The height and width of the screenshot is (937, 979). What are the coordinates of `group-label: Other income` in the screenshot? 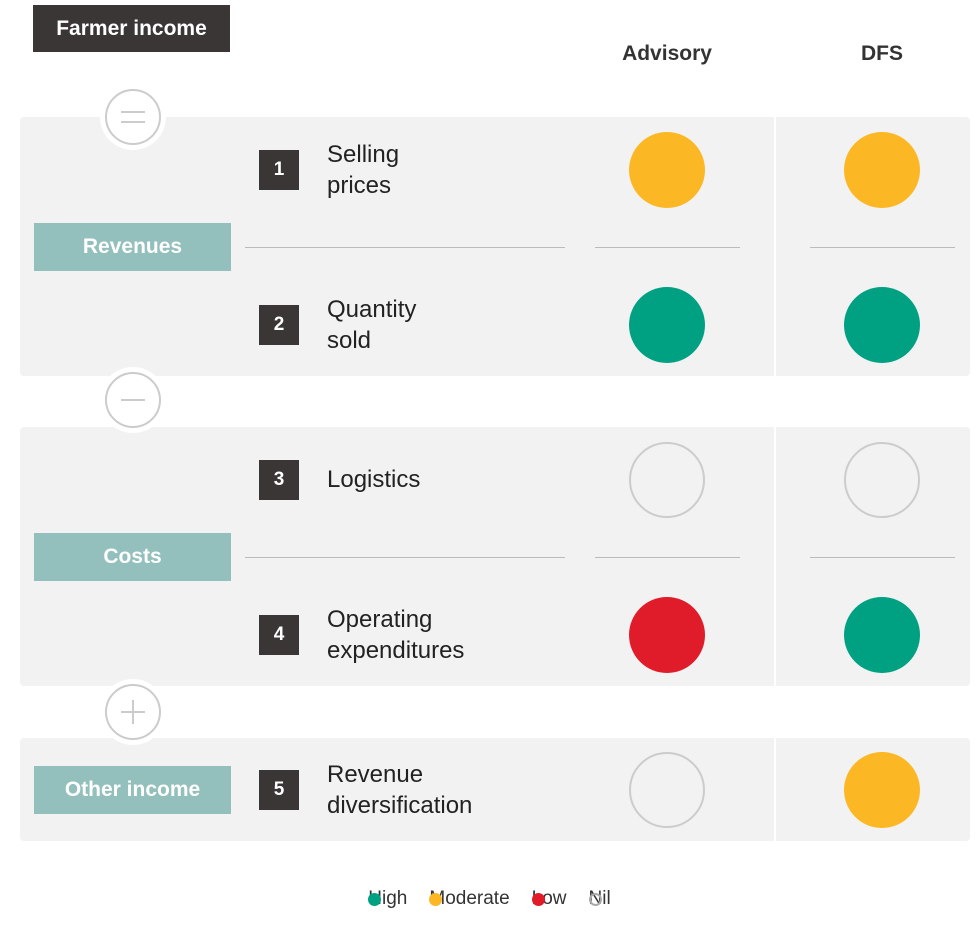 It's located at (132, 789).